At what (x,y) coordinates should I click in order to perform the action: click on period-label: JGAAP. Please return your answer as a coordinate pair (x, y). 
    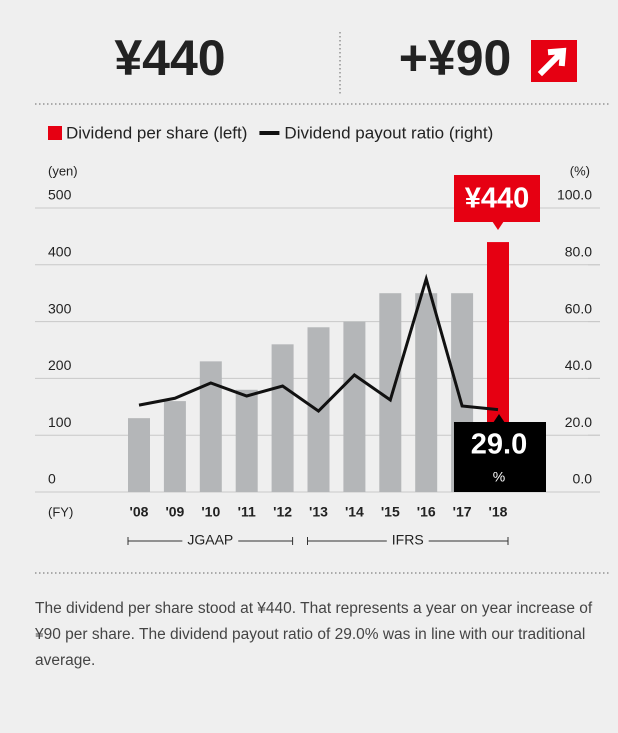
    Looking at the image, I should click on (210, 540).